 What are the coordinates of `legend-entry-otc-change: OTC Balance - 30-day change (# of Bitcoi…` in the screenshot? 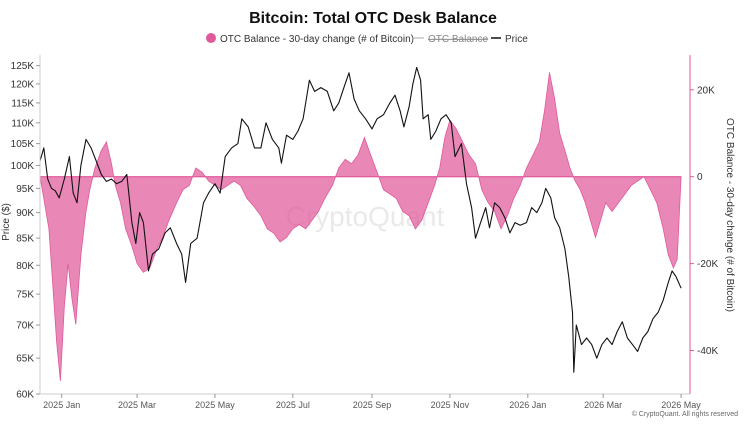 It's located at (317, 39).